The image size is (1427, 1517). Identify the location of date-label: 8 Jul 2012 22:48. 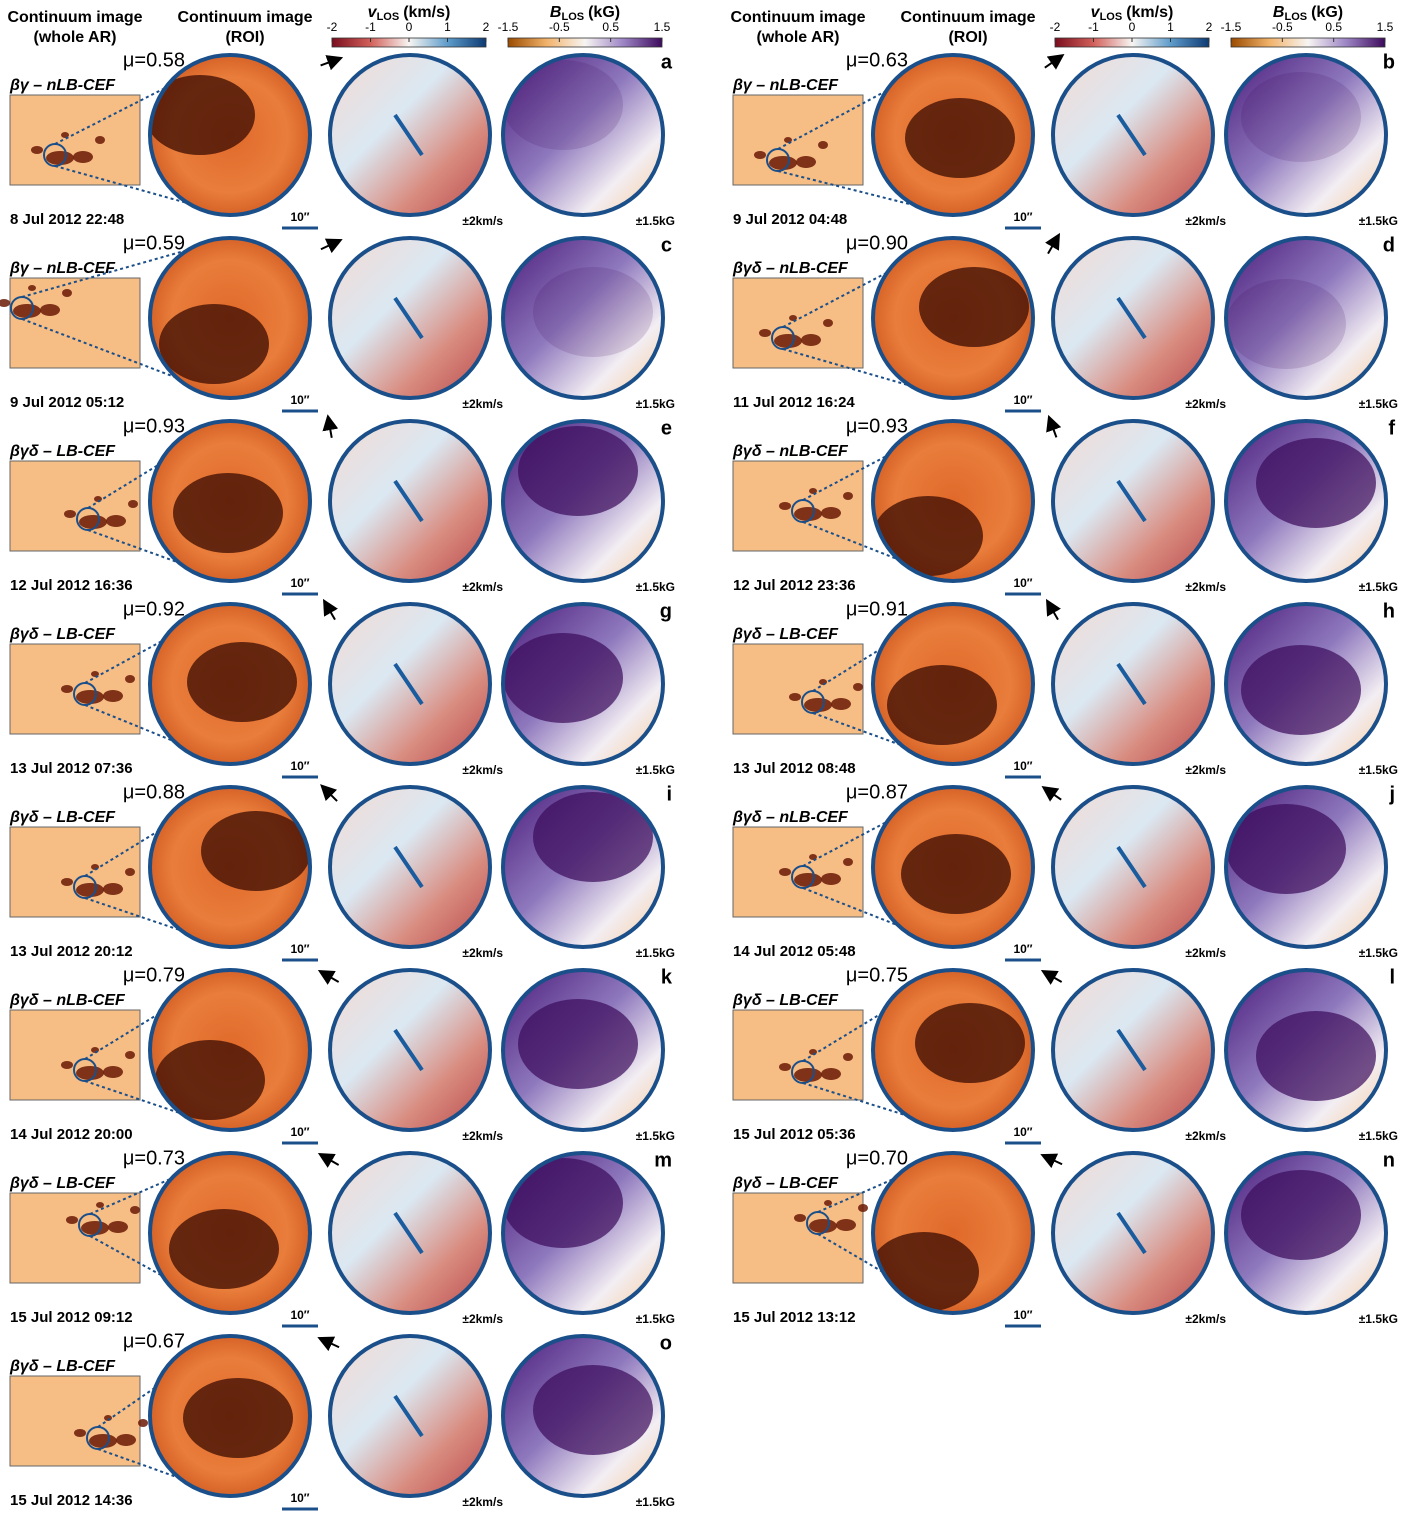
(67, 219).